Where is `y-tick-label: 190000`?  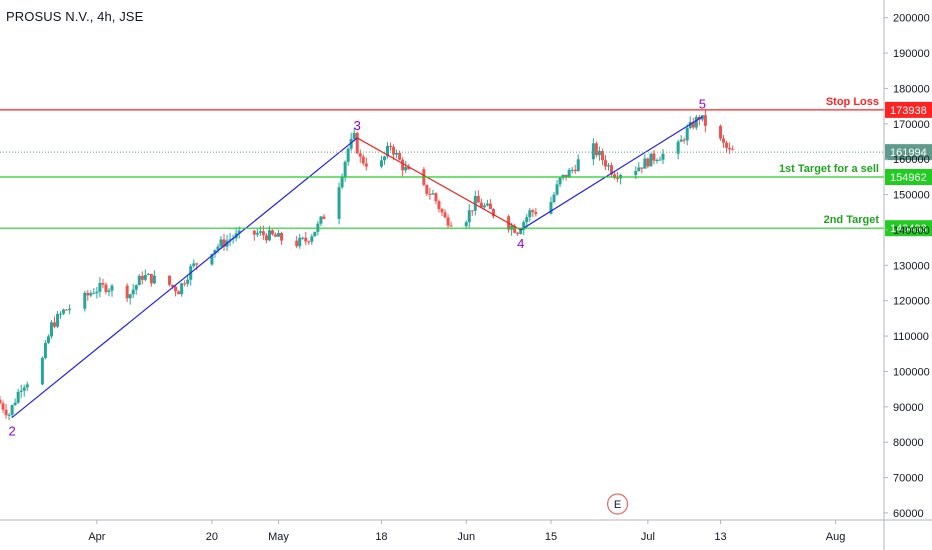
y-tick-label: 190000 is located at coordinates (911, 54).